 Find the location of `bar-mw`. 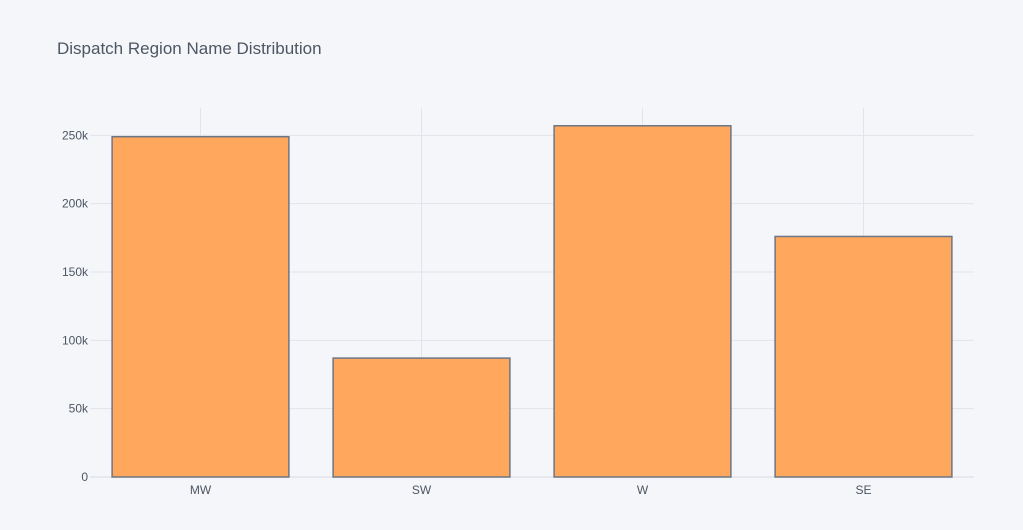

bar-mw is located at coordinates (200, 306).